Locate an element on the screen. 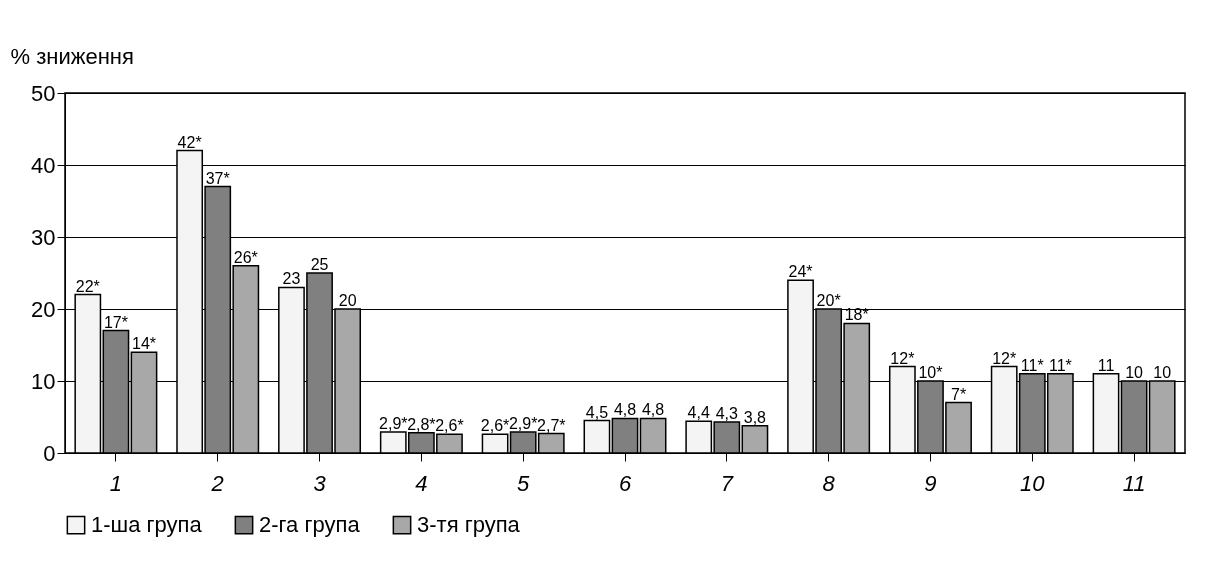 The height and width of the screenshot is (561, 1217). x-tick-label: 6 is located at coordinates (625, 483).